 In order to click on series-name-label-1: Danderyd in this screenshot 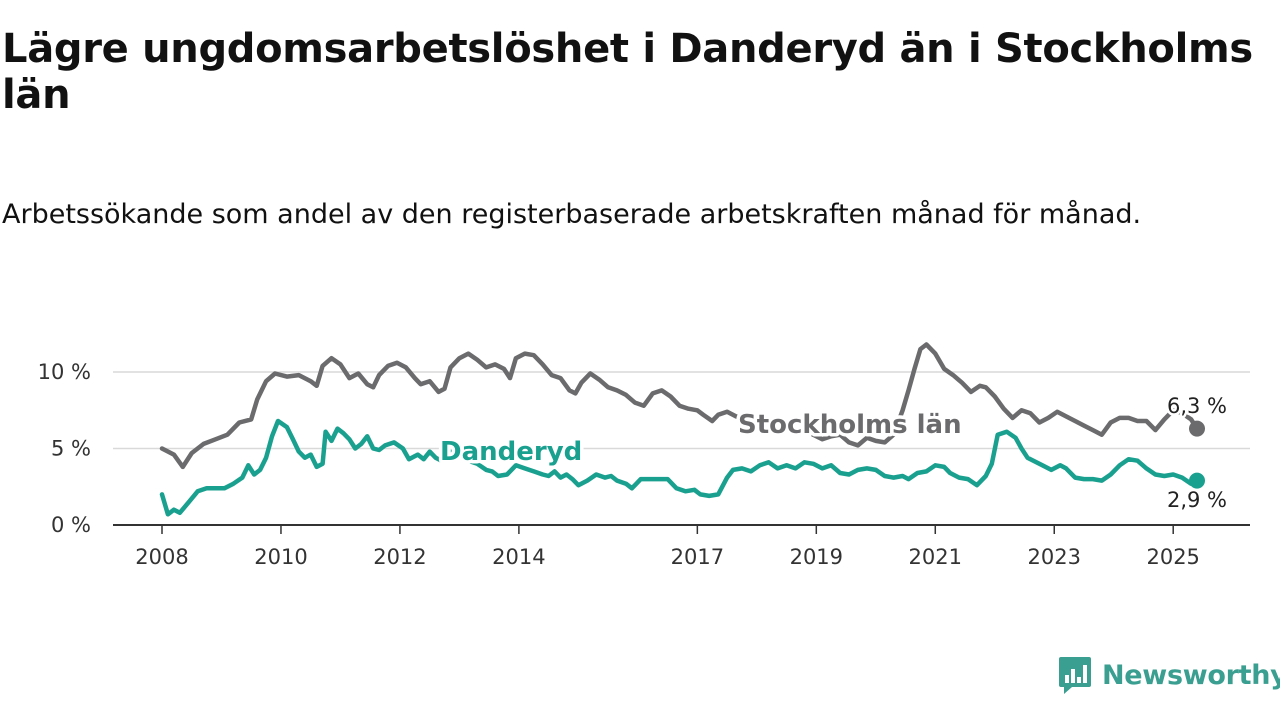, I will do `click(511, 452)`.